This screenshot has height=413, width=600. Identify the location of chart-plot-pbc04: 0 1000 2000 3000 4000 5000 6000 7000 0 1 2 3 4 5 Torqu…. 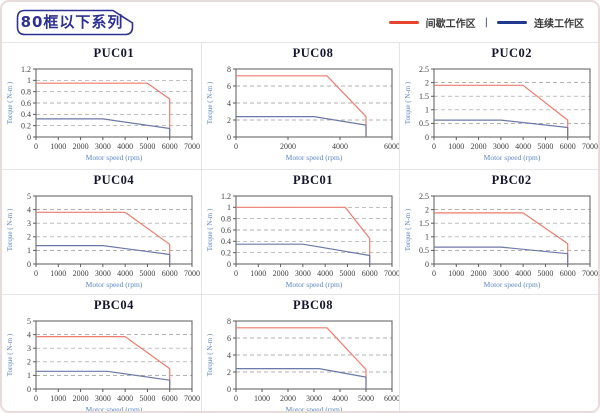
(103, 365).